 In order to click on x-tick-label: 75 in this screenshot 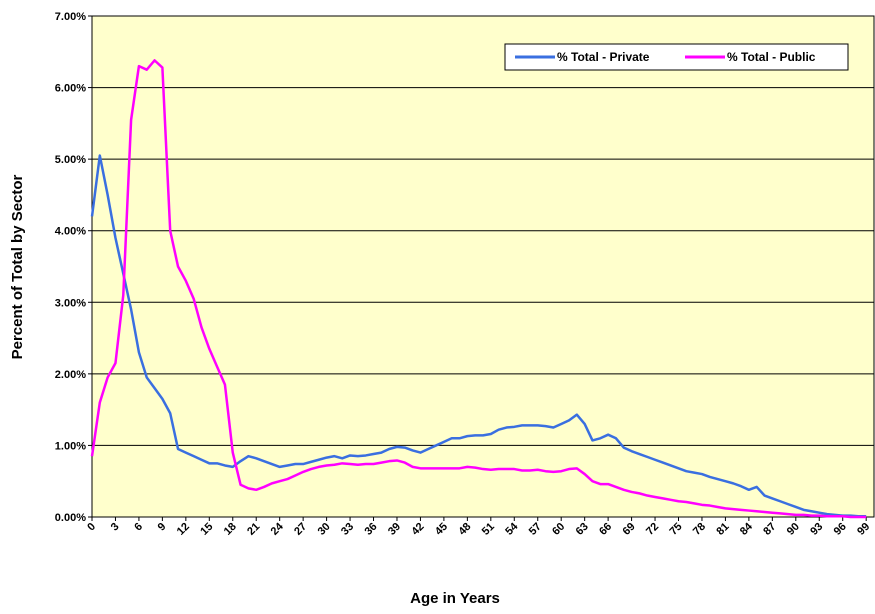, I will do `click(675, 529)`.